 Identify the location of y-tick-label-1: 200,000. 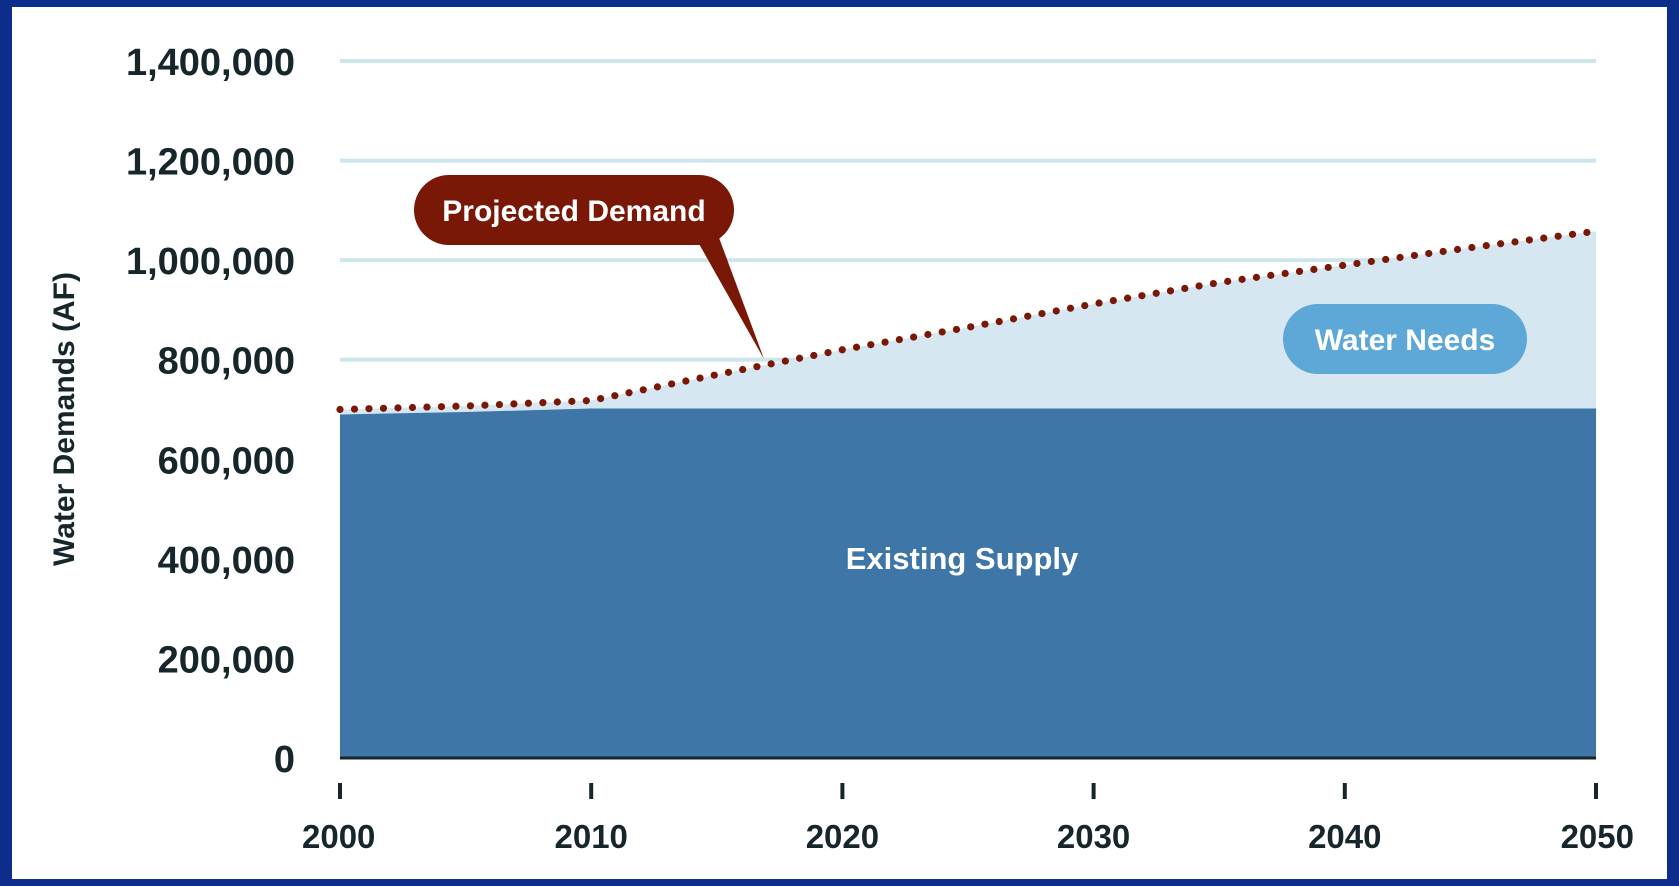
(226, 660).